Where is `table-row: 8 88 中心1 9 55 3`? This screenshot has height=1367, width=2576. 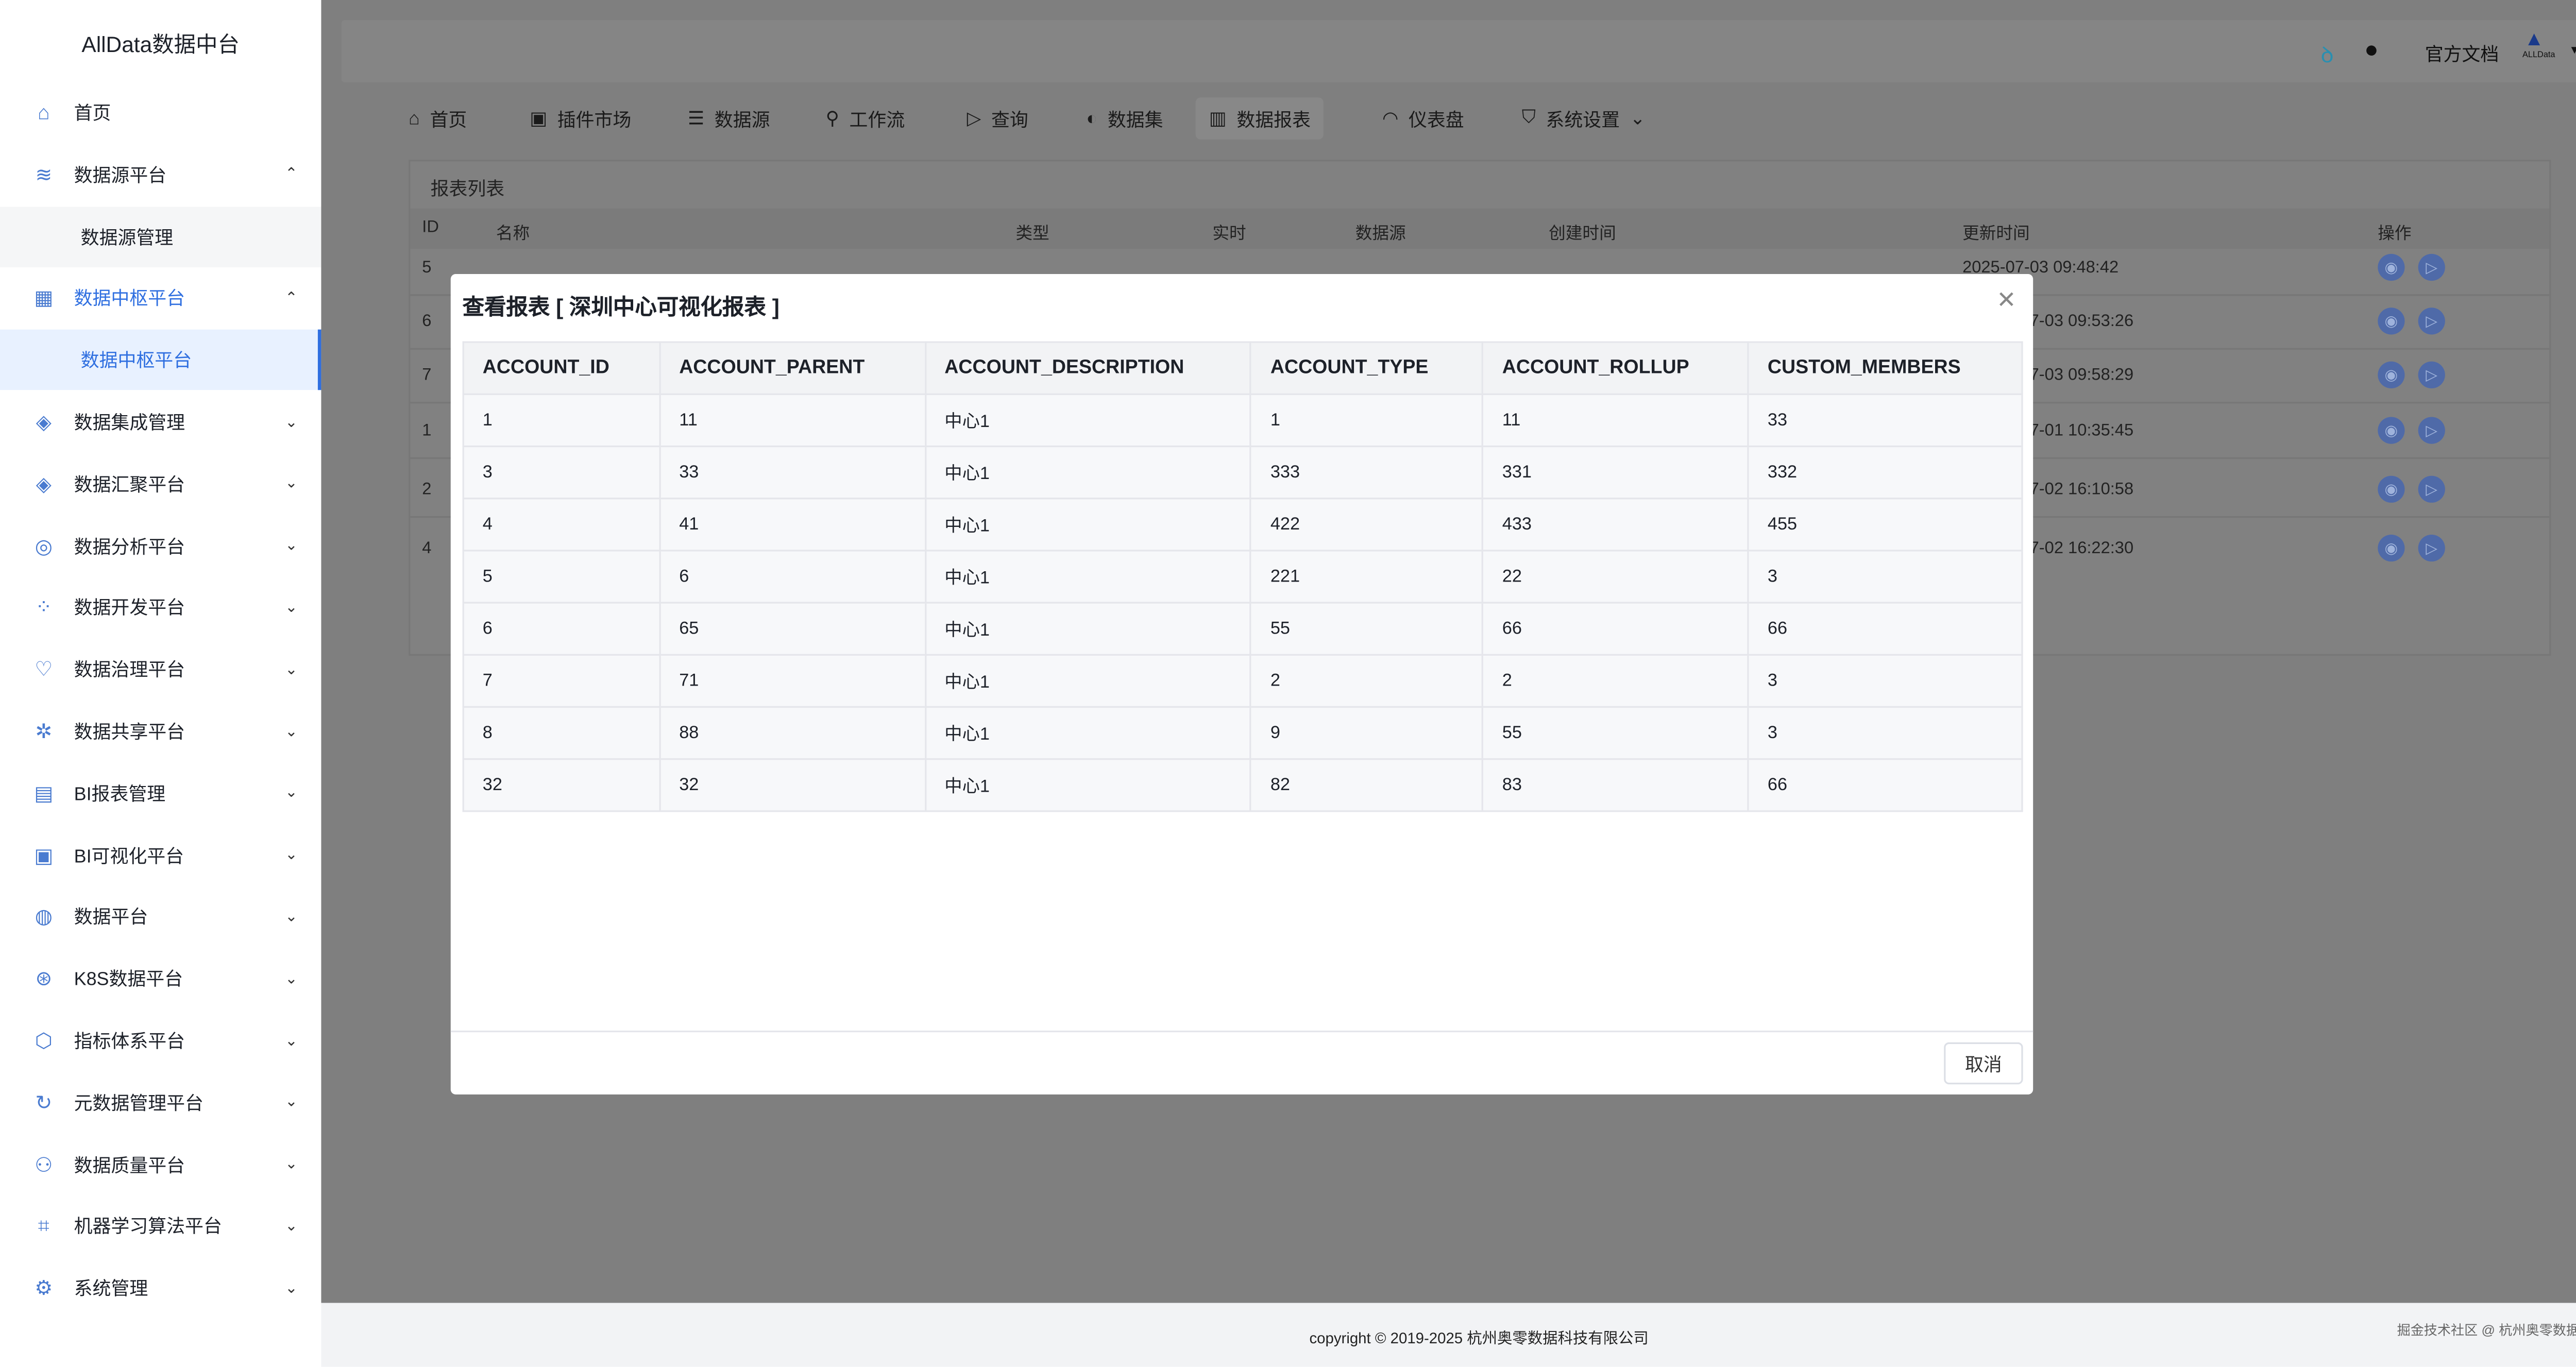
table-row: 8 88 中心1 9 55 3 is located at coordinates (1242, 733).